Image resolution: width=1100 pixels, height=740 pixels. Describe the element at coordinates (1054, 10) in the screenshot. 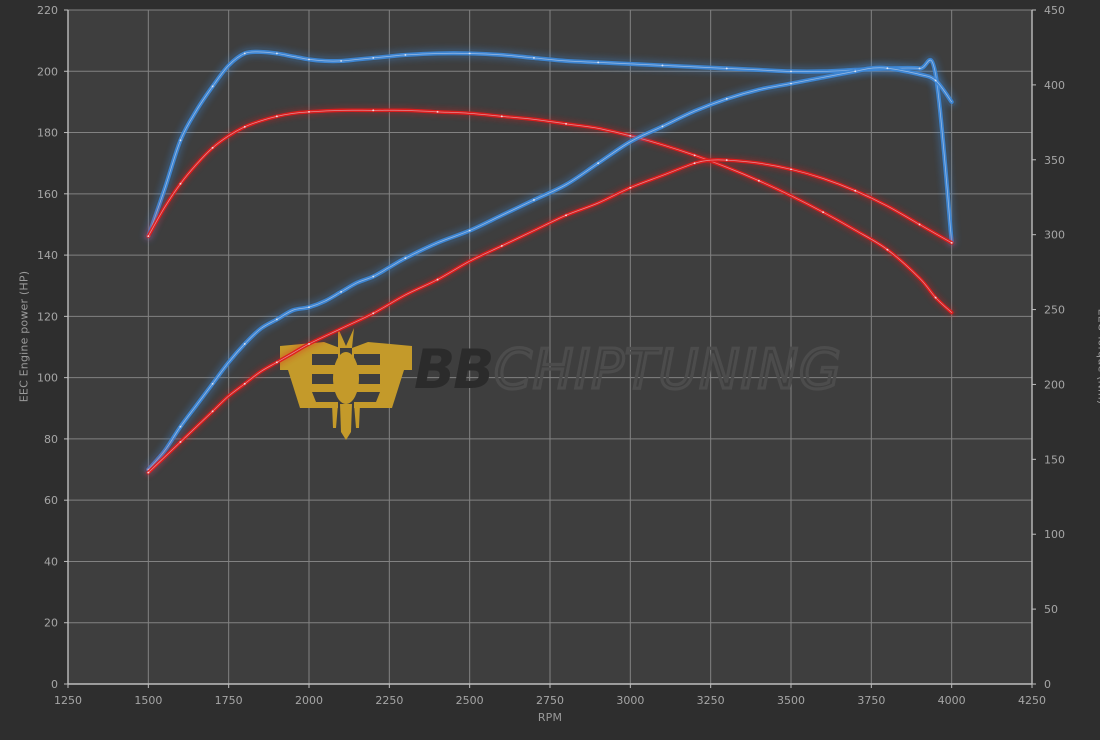

I see `svg-text: 450` at that location.